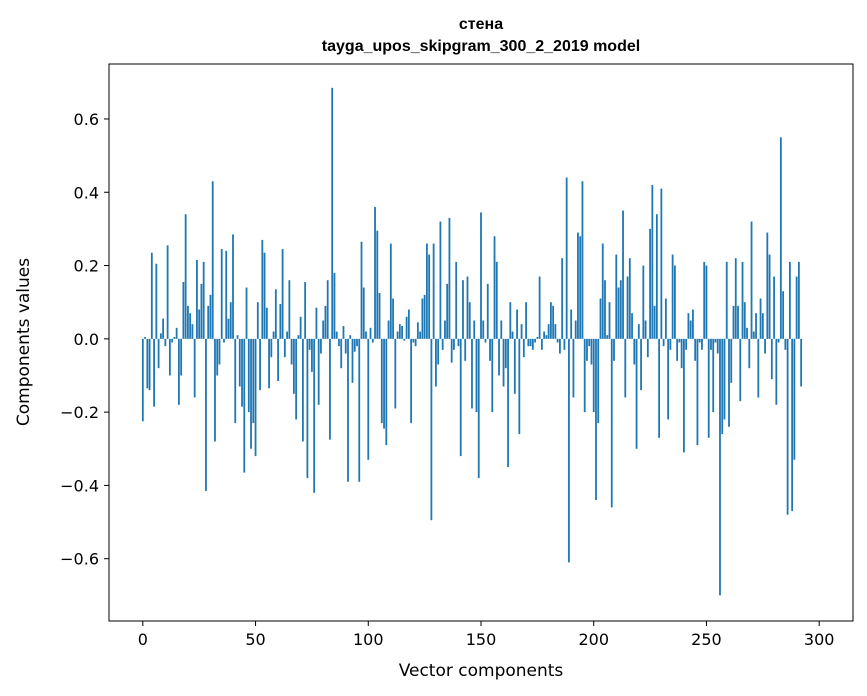 This screenshot has height=696, width=867. Describe the element at coordinates (481, 639) in the screenshot. I see `x-tick-label: 150` at that location.